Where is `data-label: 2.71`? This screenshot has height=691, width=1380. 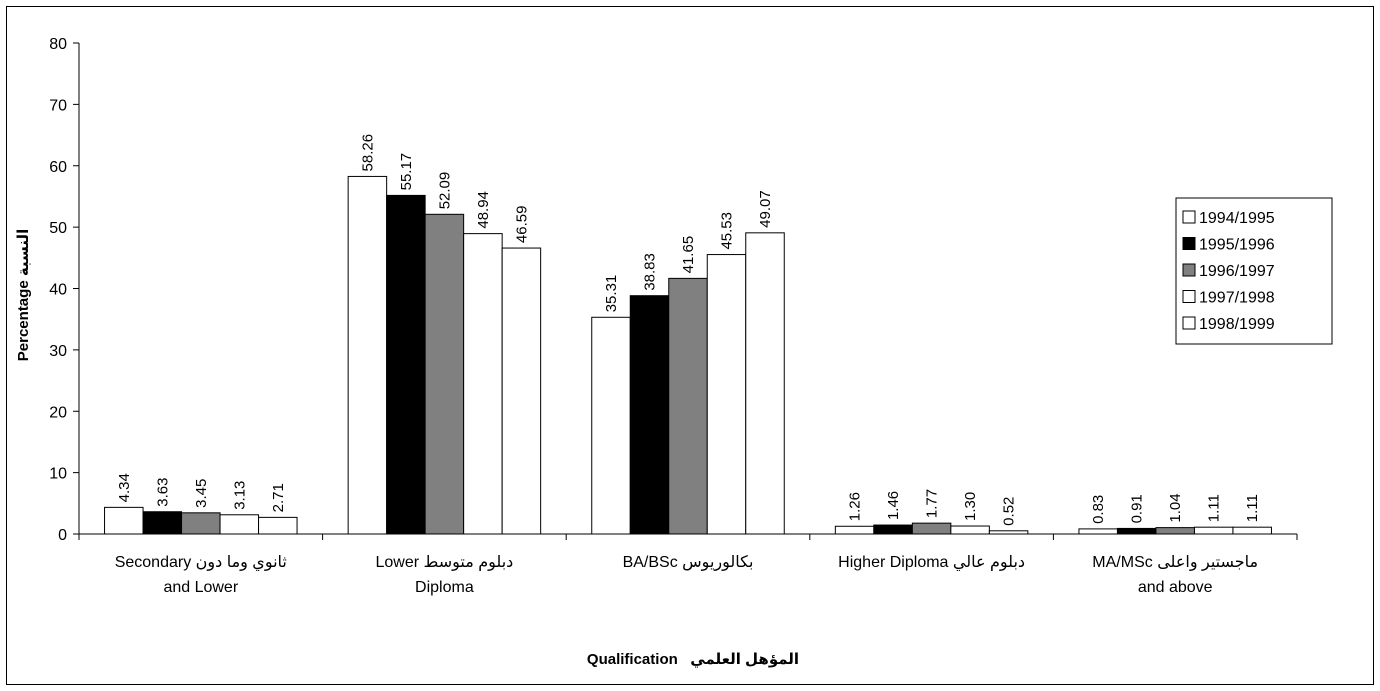
data-label: 2.71 is located at coordinates (278, 497).